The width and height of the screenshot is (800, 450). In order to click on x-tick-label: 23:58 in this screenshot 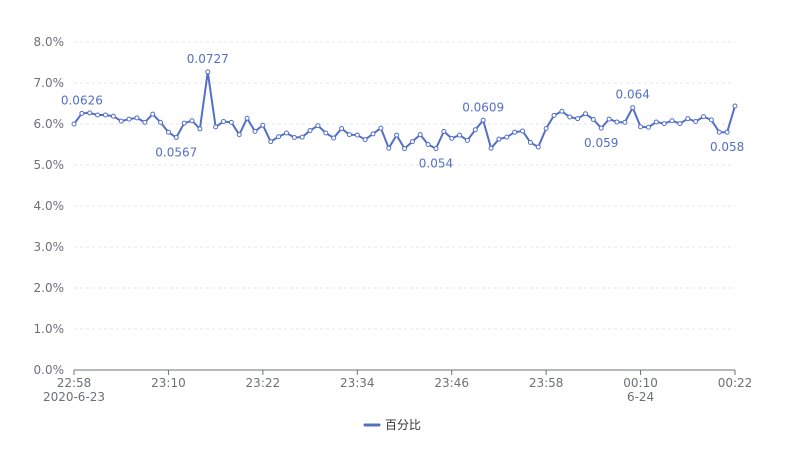, I will do `click(546, 383)`.